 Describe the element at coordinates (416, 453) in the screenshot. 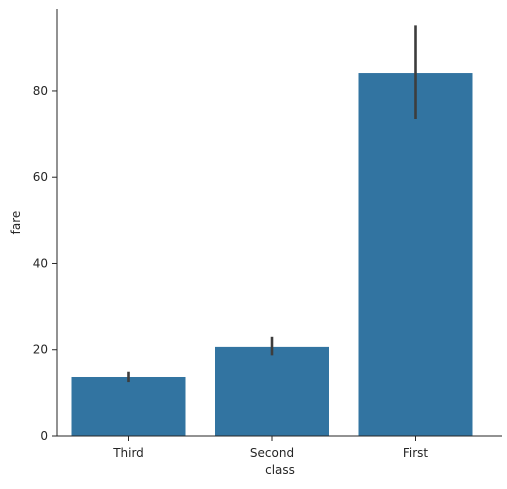

I see `x-tick-label: First` at that location.